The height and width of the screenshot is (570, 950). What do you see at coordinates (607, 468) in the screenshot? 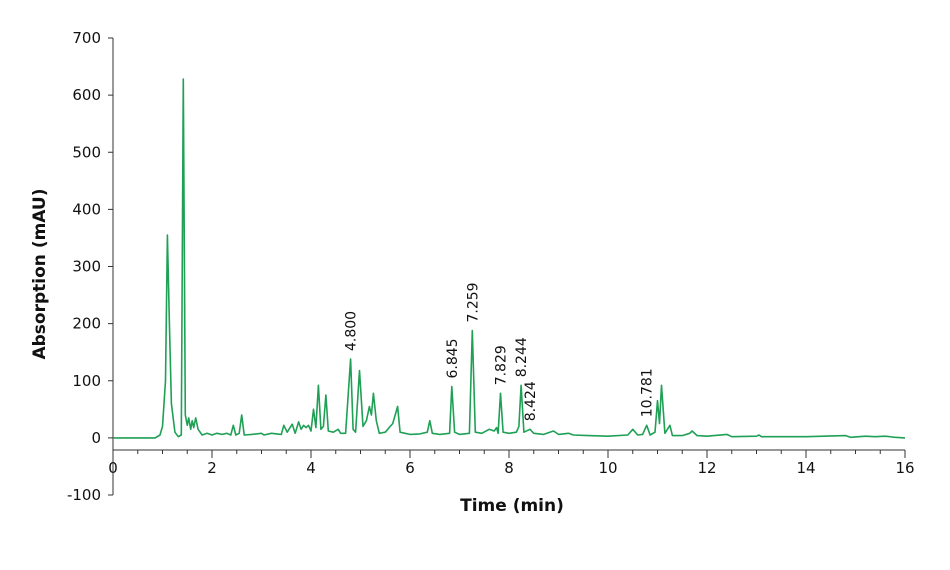
I see `x-tick-label: 10` at bounding box center [607, 468].